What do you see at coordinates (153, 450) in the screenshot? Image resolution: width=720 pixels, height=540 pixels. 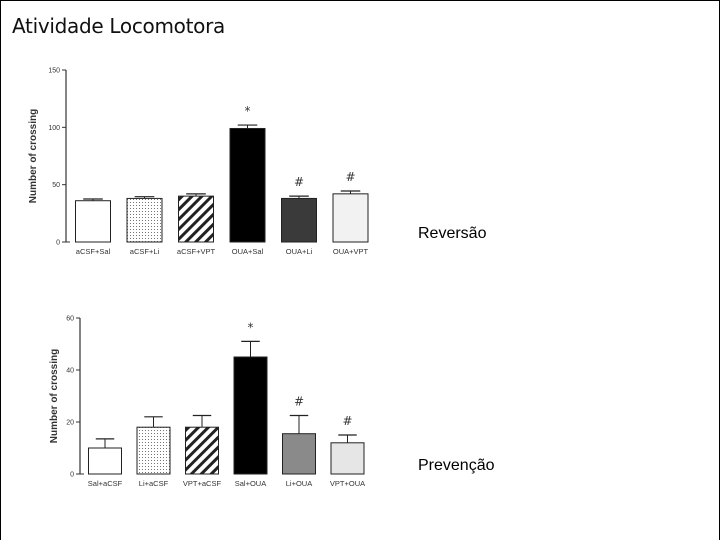 I see `bar-Li+aCSF` at bounding box center [153, 450].